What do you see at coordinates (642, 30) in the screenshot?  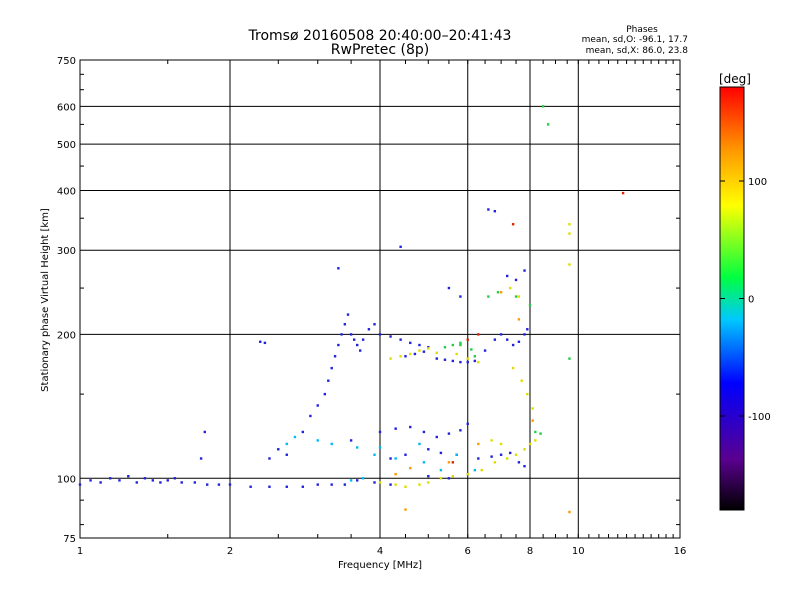 I see `phase-stats-heading: Phases` at bounding box center [642, 30].